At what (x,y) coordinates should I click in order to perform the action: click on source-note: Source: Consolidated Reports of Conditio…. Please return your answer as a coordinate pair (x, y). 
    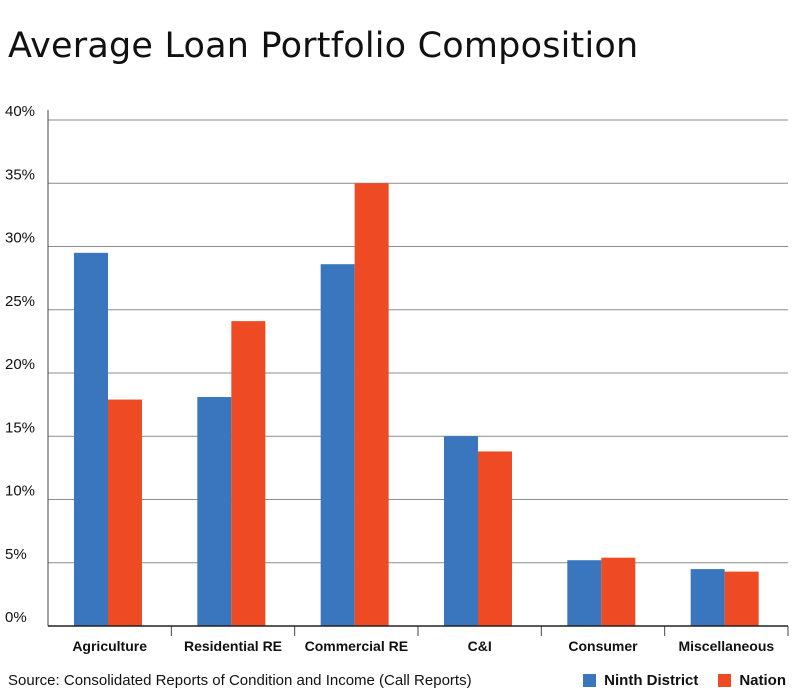
    Looking at the image, I should click on (240, 680).